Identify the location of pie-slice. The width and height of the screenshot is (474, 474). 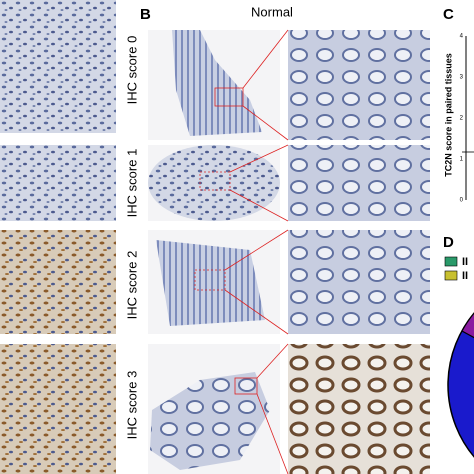
(467, 325).